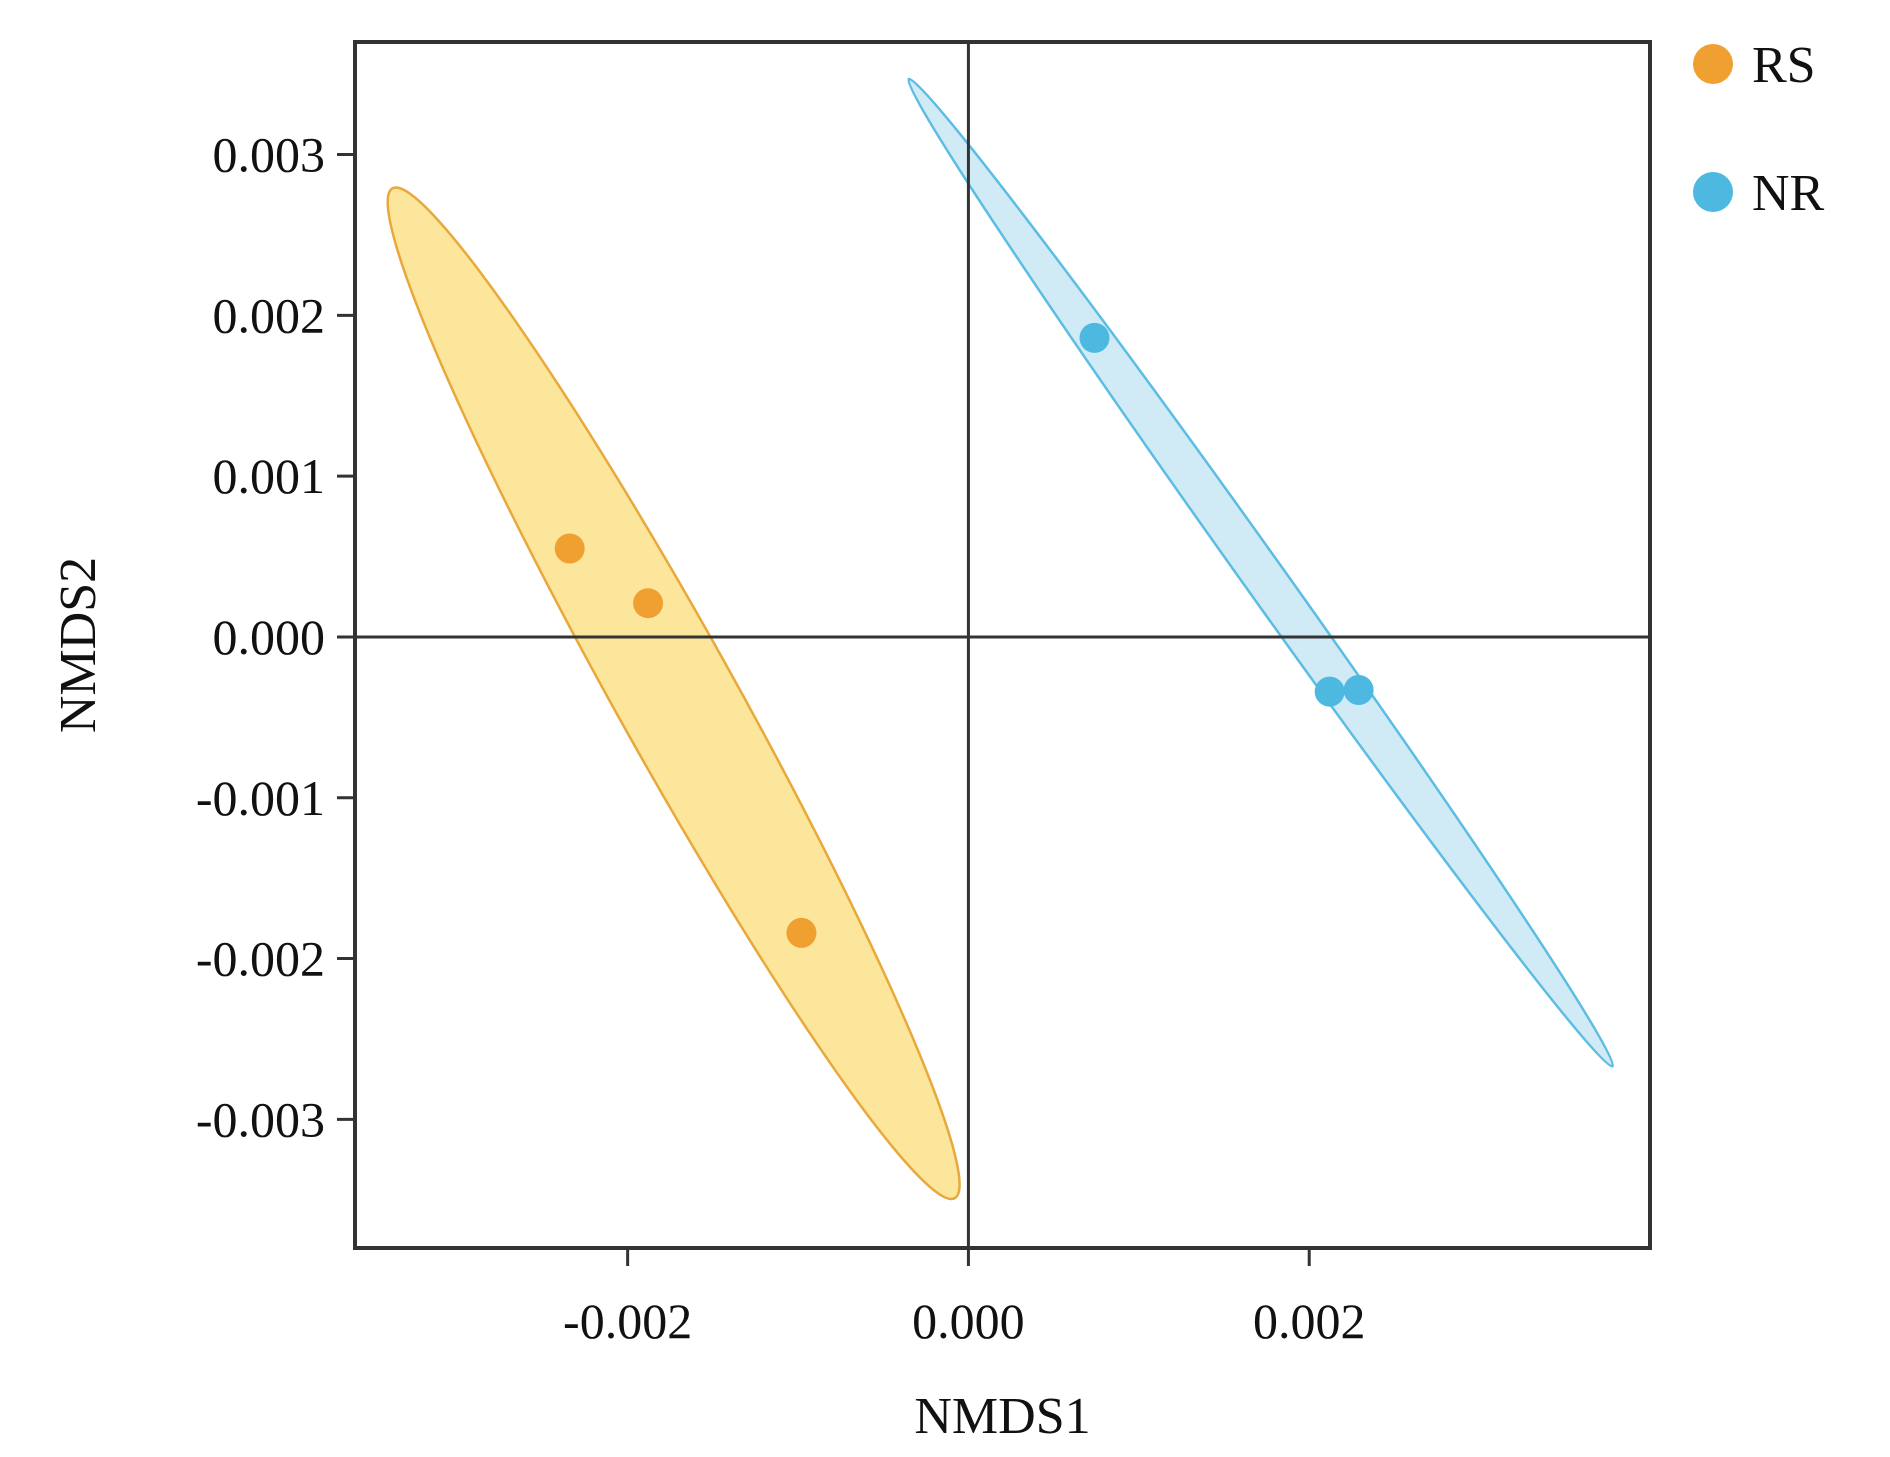  I want to click on y-axis-title: NMDS2, so click(78, 645).